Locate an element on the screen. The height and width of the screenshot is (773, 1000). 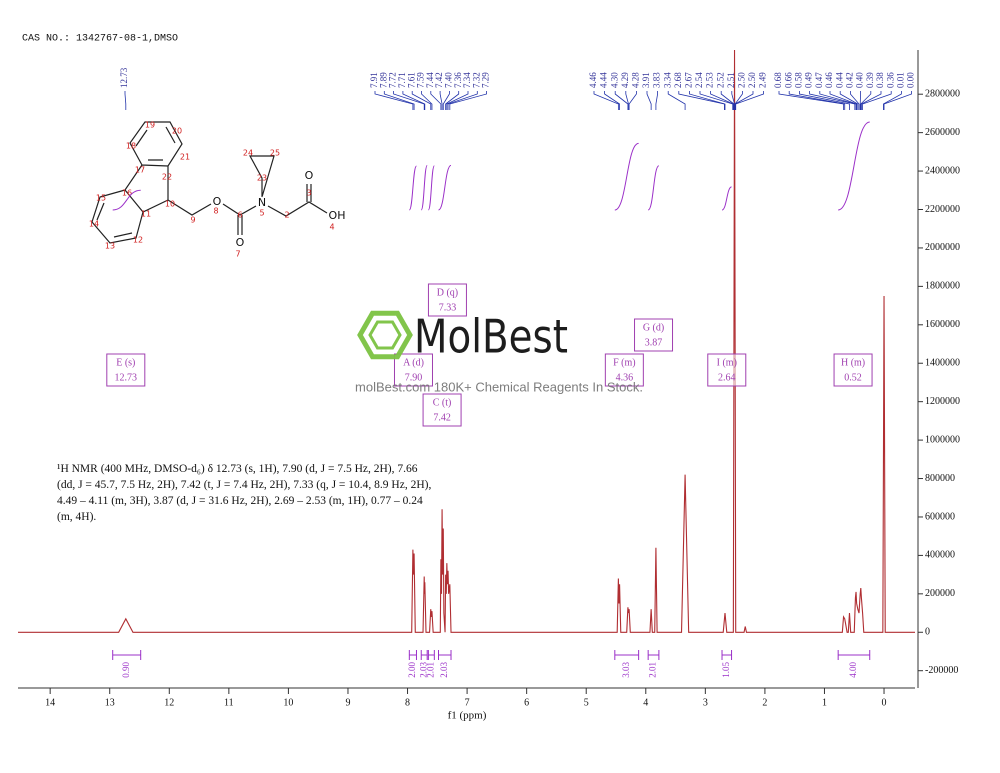
atom-number: 2 is located at coordinates (286, 215).